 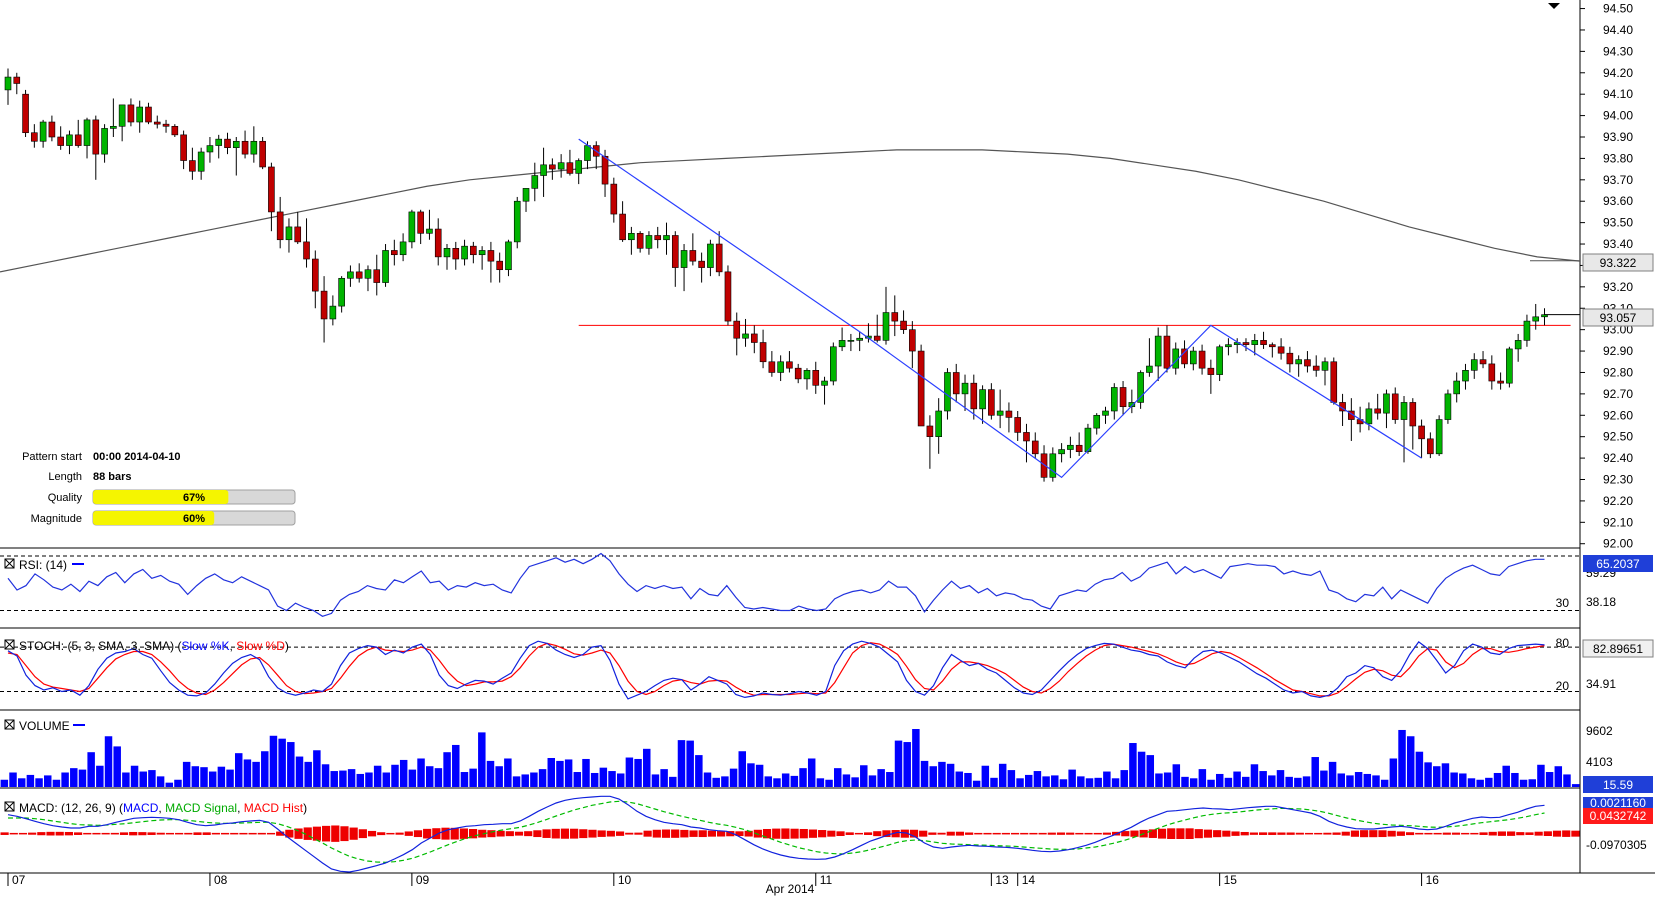 I want to click on quality-bar-fill, so click(x=161, y=497).